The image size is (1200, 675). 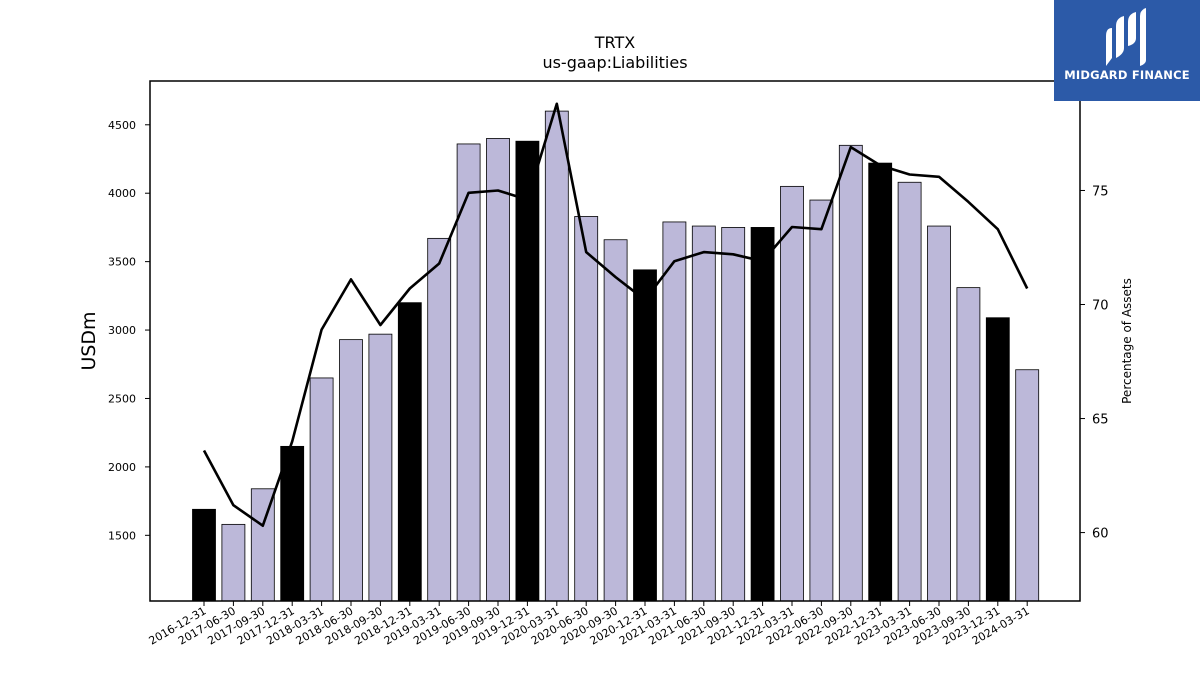 I want to click on y-tick-label-4500: 4500, so click(x=122, y=125).